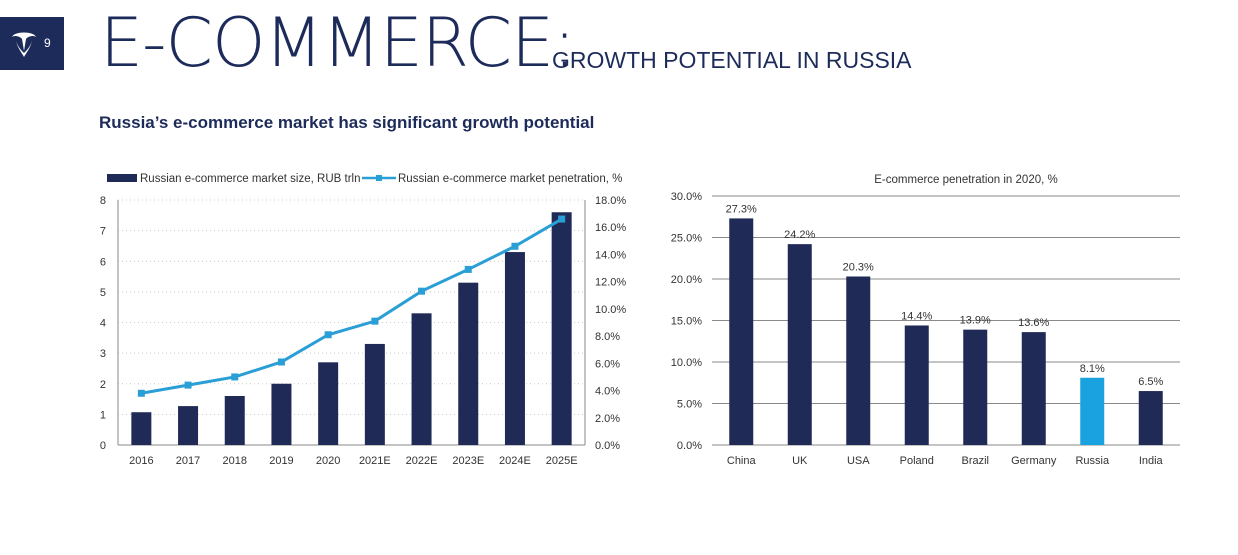 The height and width of the screenshot is (555, 1238). I want to click on y-right-tick-label: 18.0%, so click(610, 201).